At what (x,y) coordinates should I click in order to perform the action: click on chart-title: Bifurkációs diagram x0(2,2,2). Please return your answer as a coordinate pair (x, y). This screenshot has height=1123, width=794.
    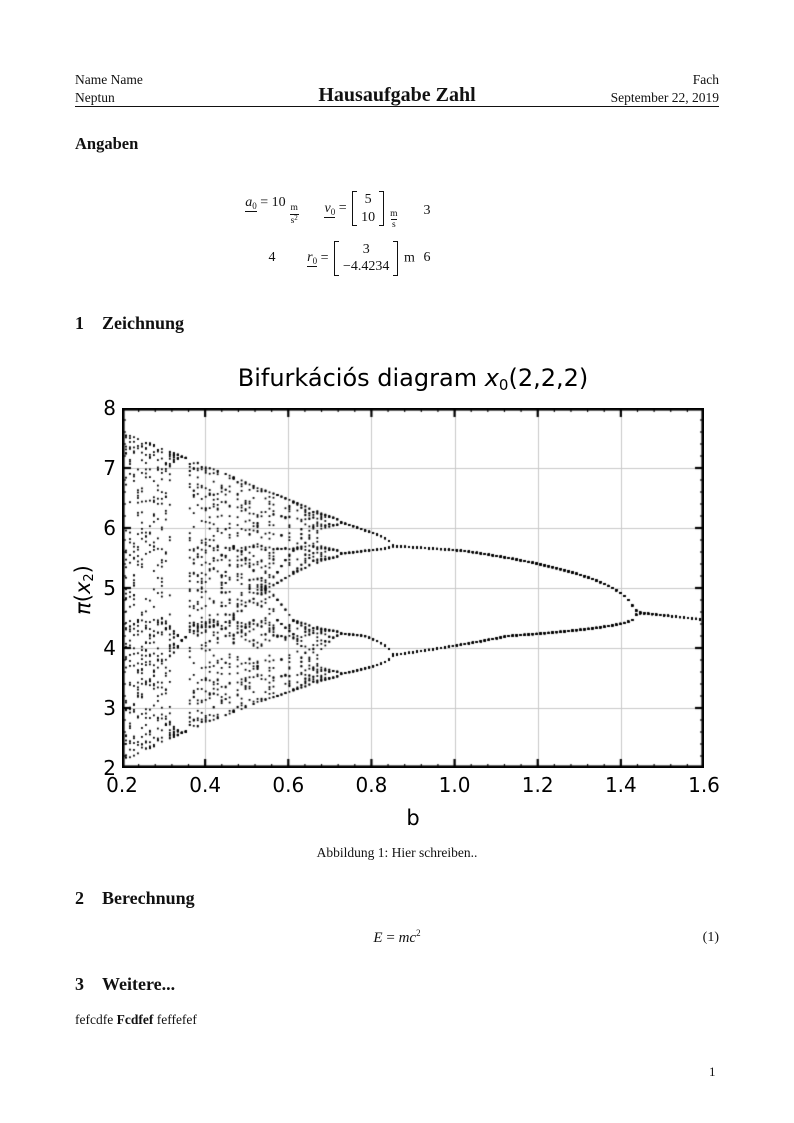
    Looking at the image, I should click on (413, 379).